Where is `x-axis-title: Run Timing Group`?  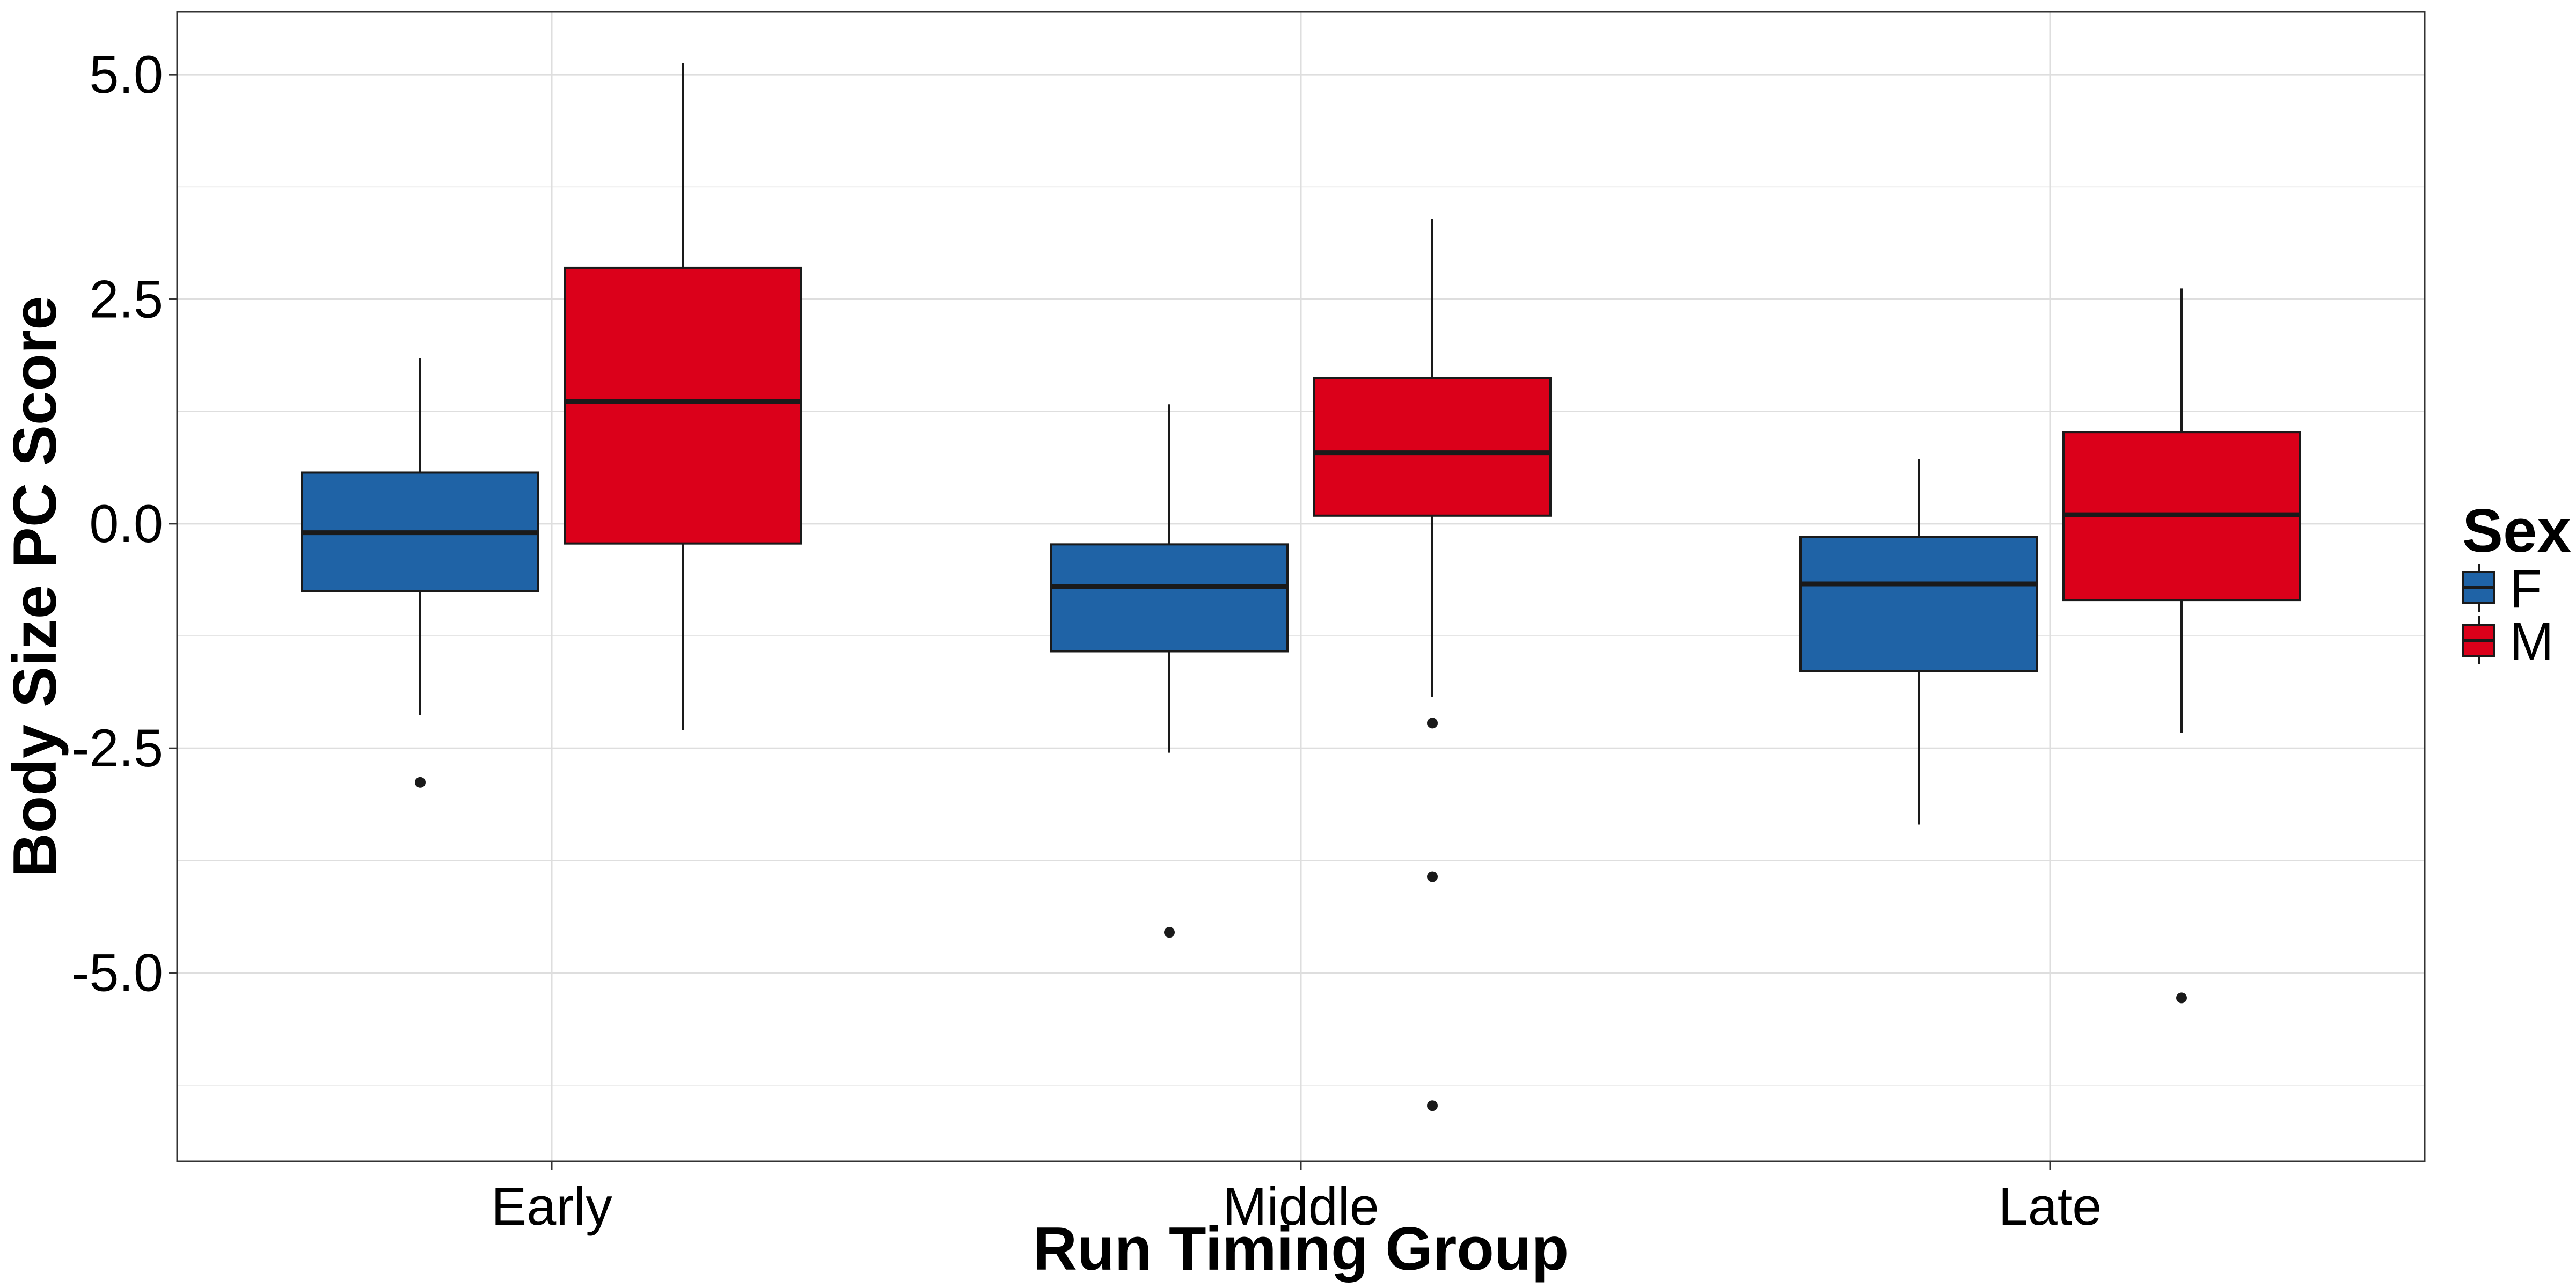 x-axis-title: Run Timing Group is located at coordinates (1301, 1249).